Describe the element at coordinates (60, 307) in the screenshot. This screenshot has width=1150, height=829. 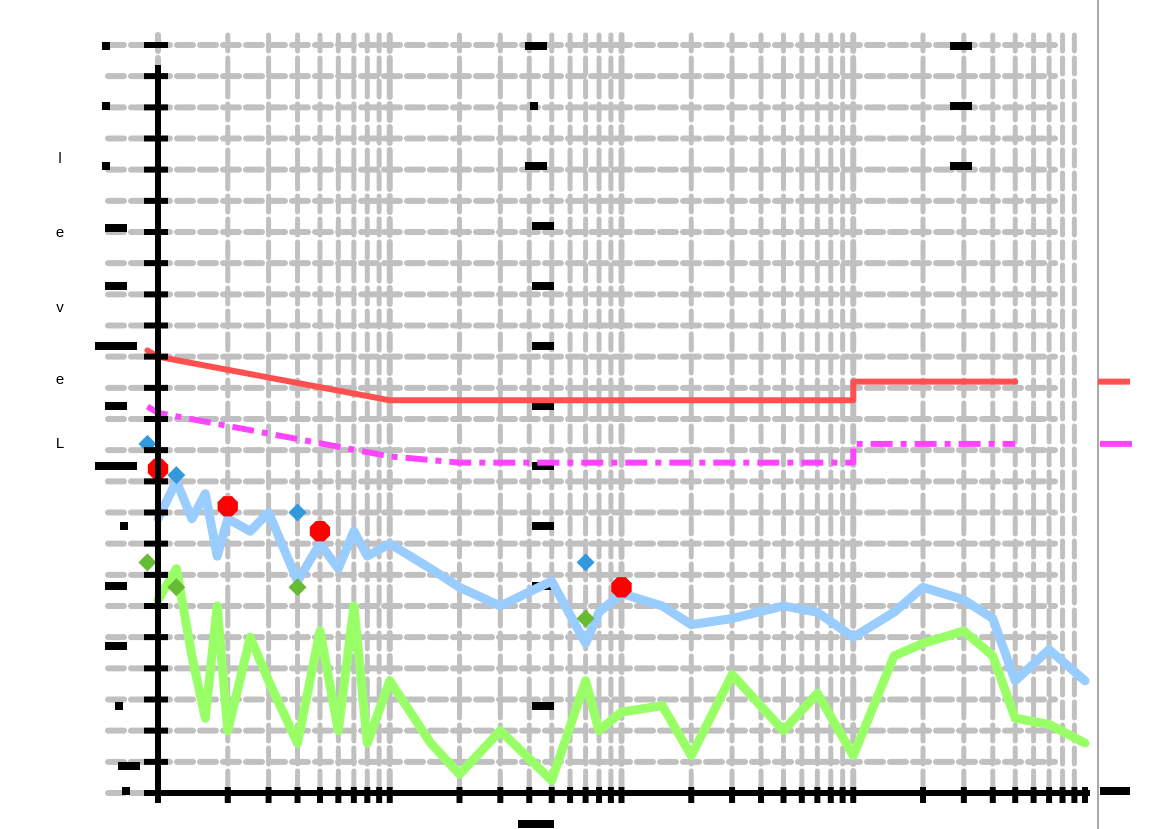
I see `y-axis-label-letter: v` at that location.